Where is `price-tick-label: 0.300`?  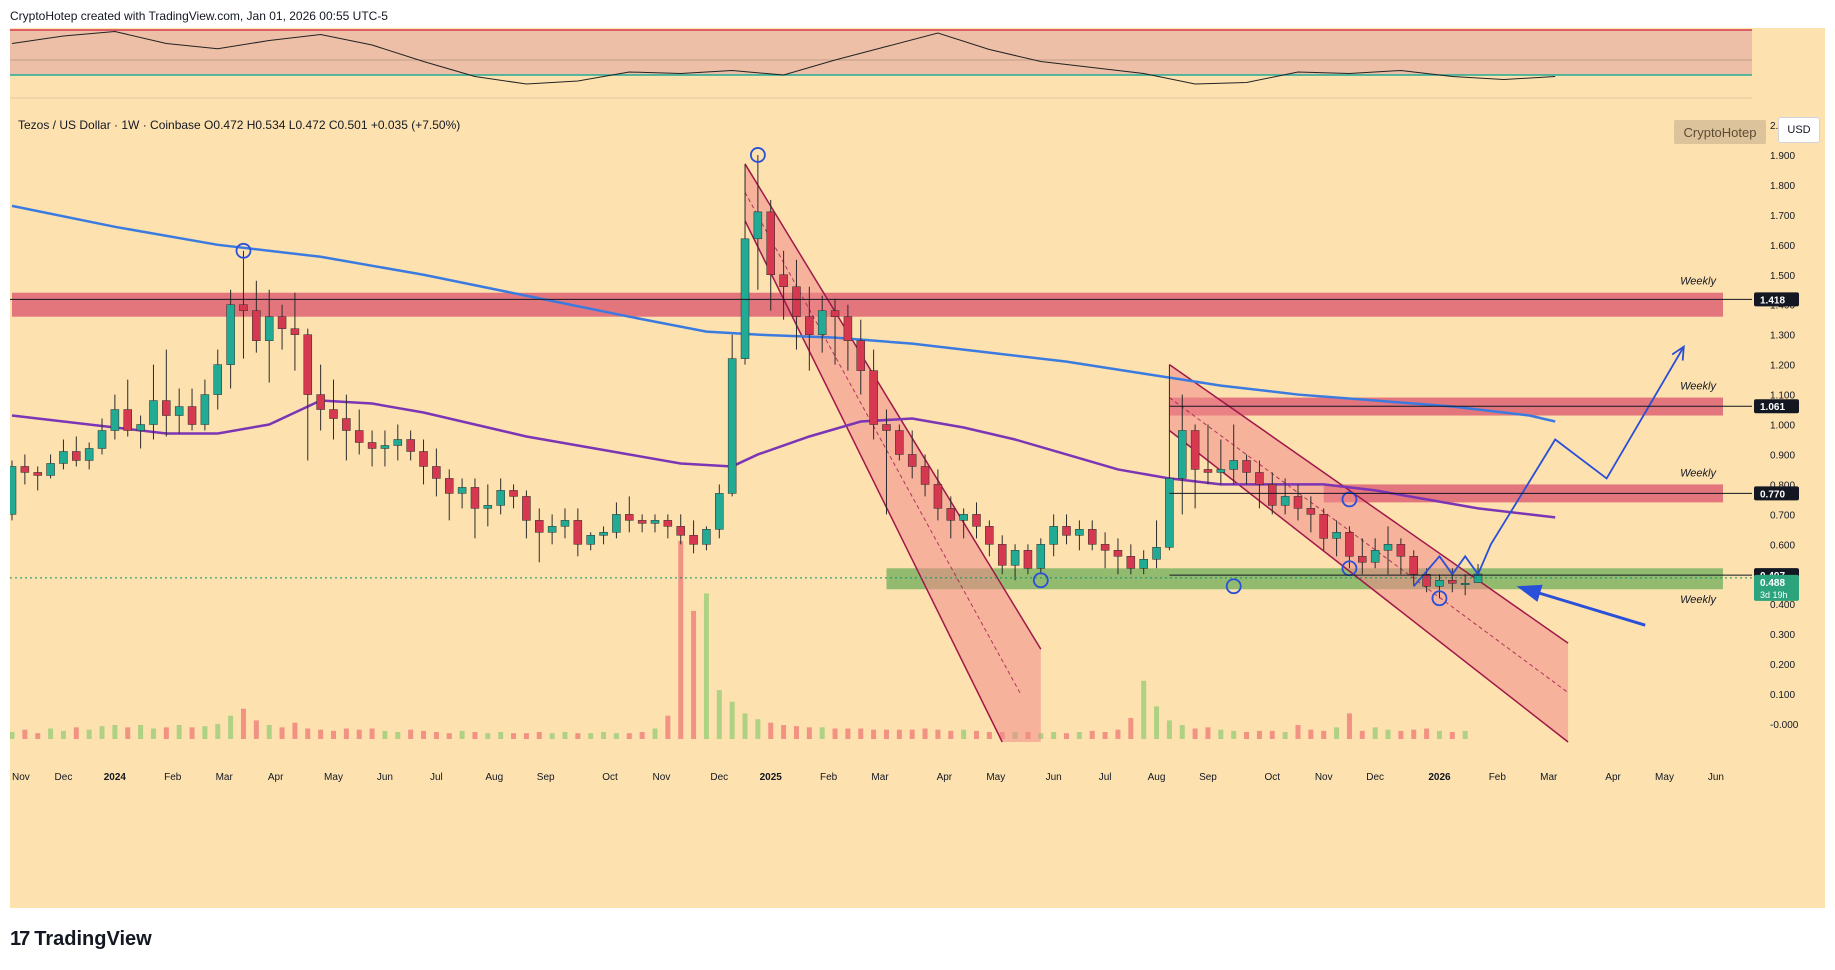 price-tick-label: 0.300 is located at coordinates (1782, 635).